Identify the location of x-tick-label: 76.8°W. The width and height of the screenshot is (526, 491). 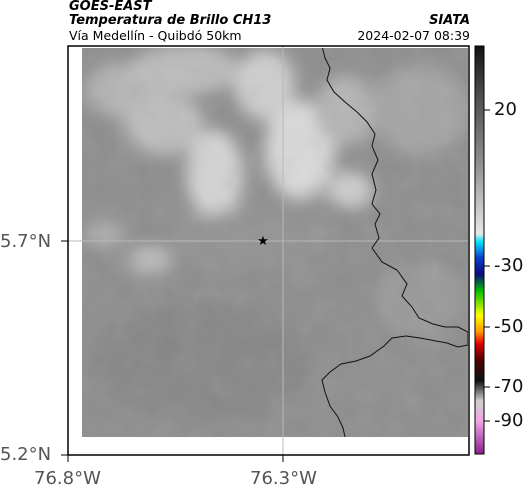
(67, 478).